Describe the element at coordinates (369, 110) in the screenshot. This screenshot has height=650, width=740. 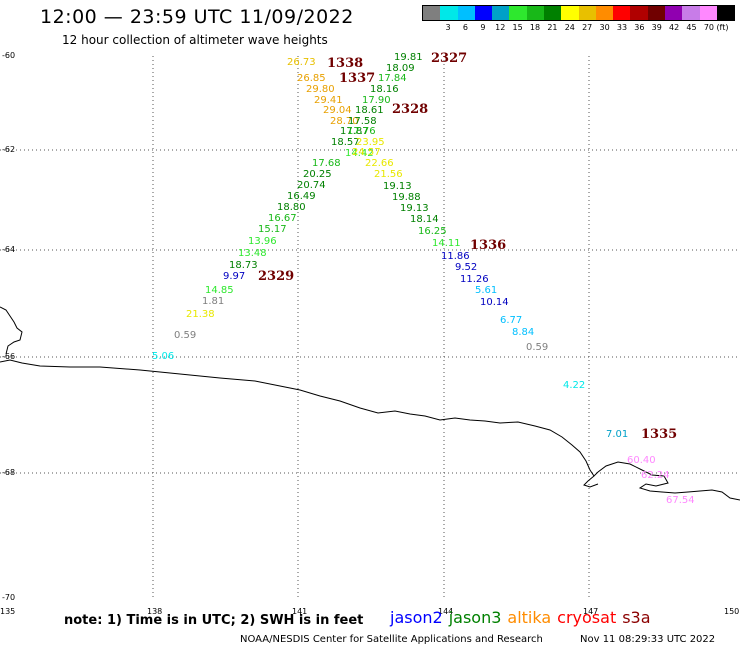
I see `wave-height-label: 18.61` at that location.